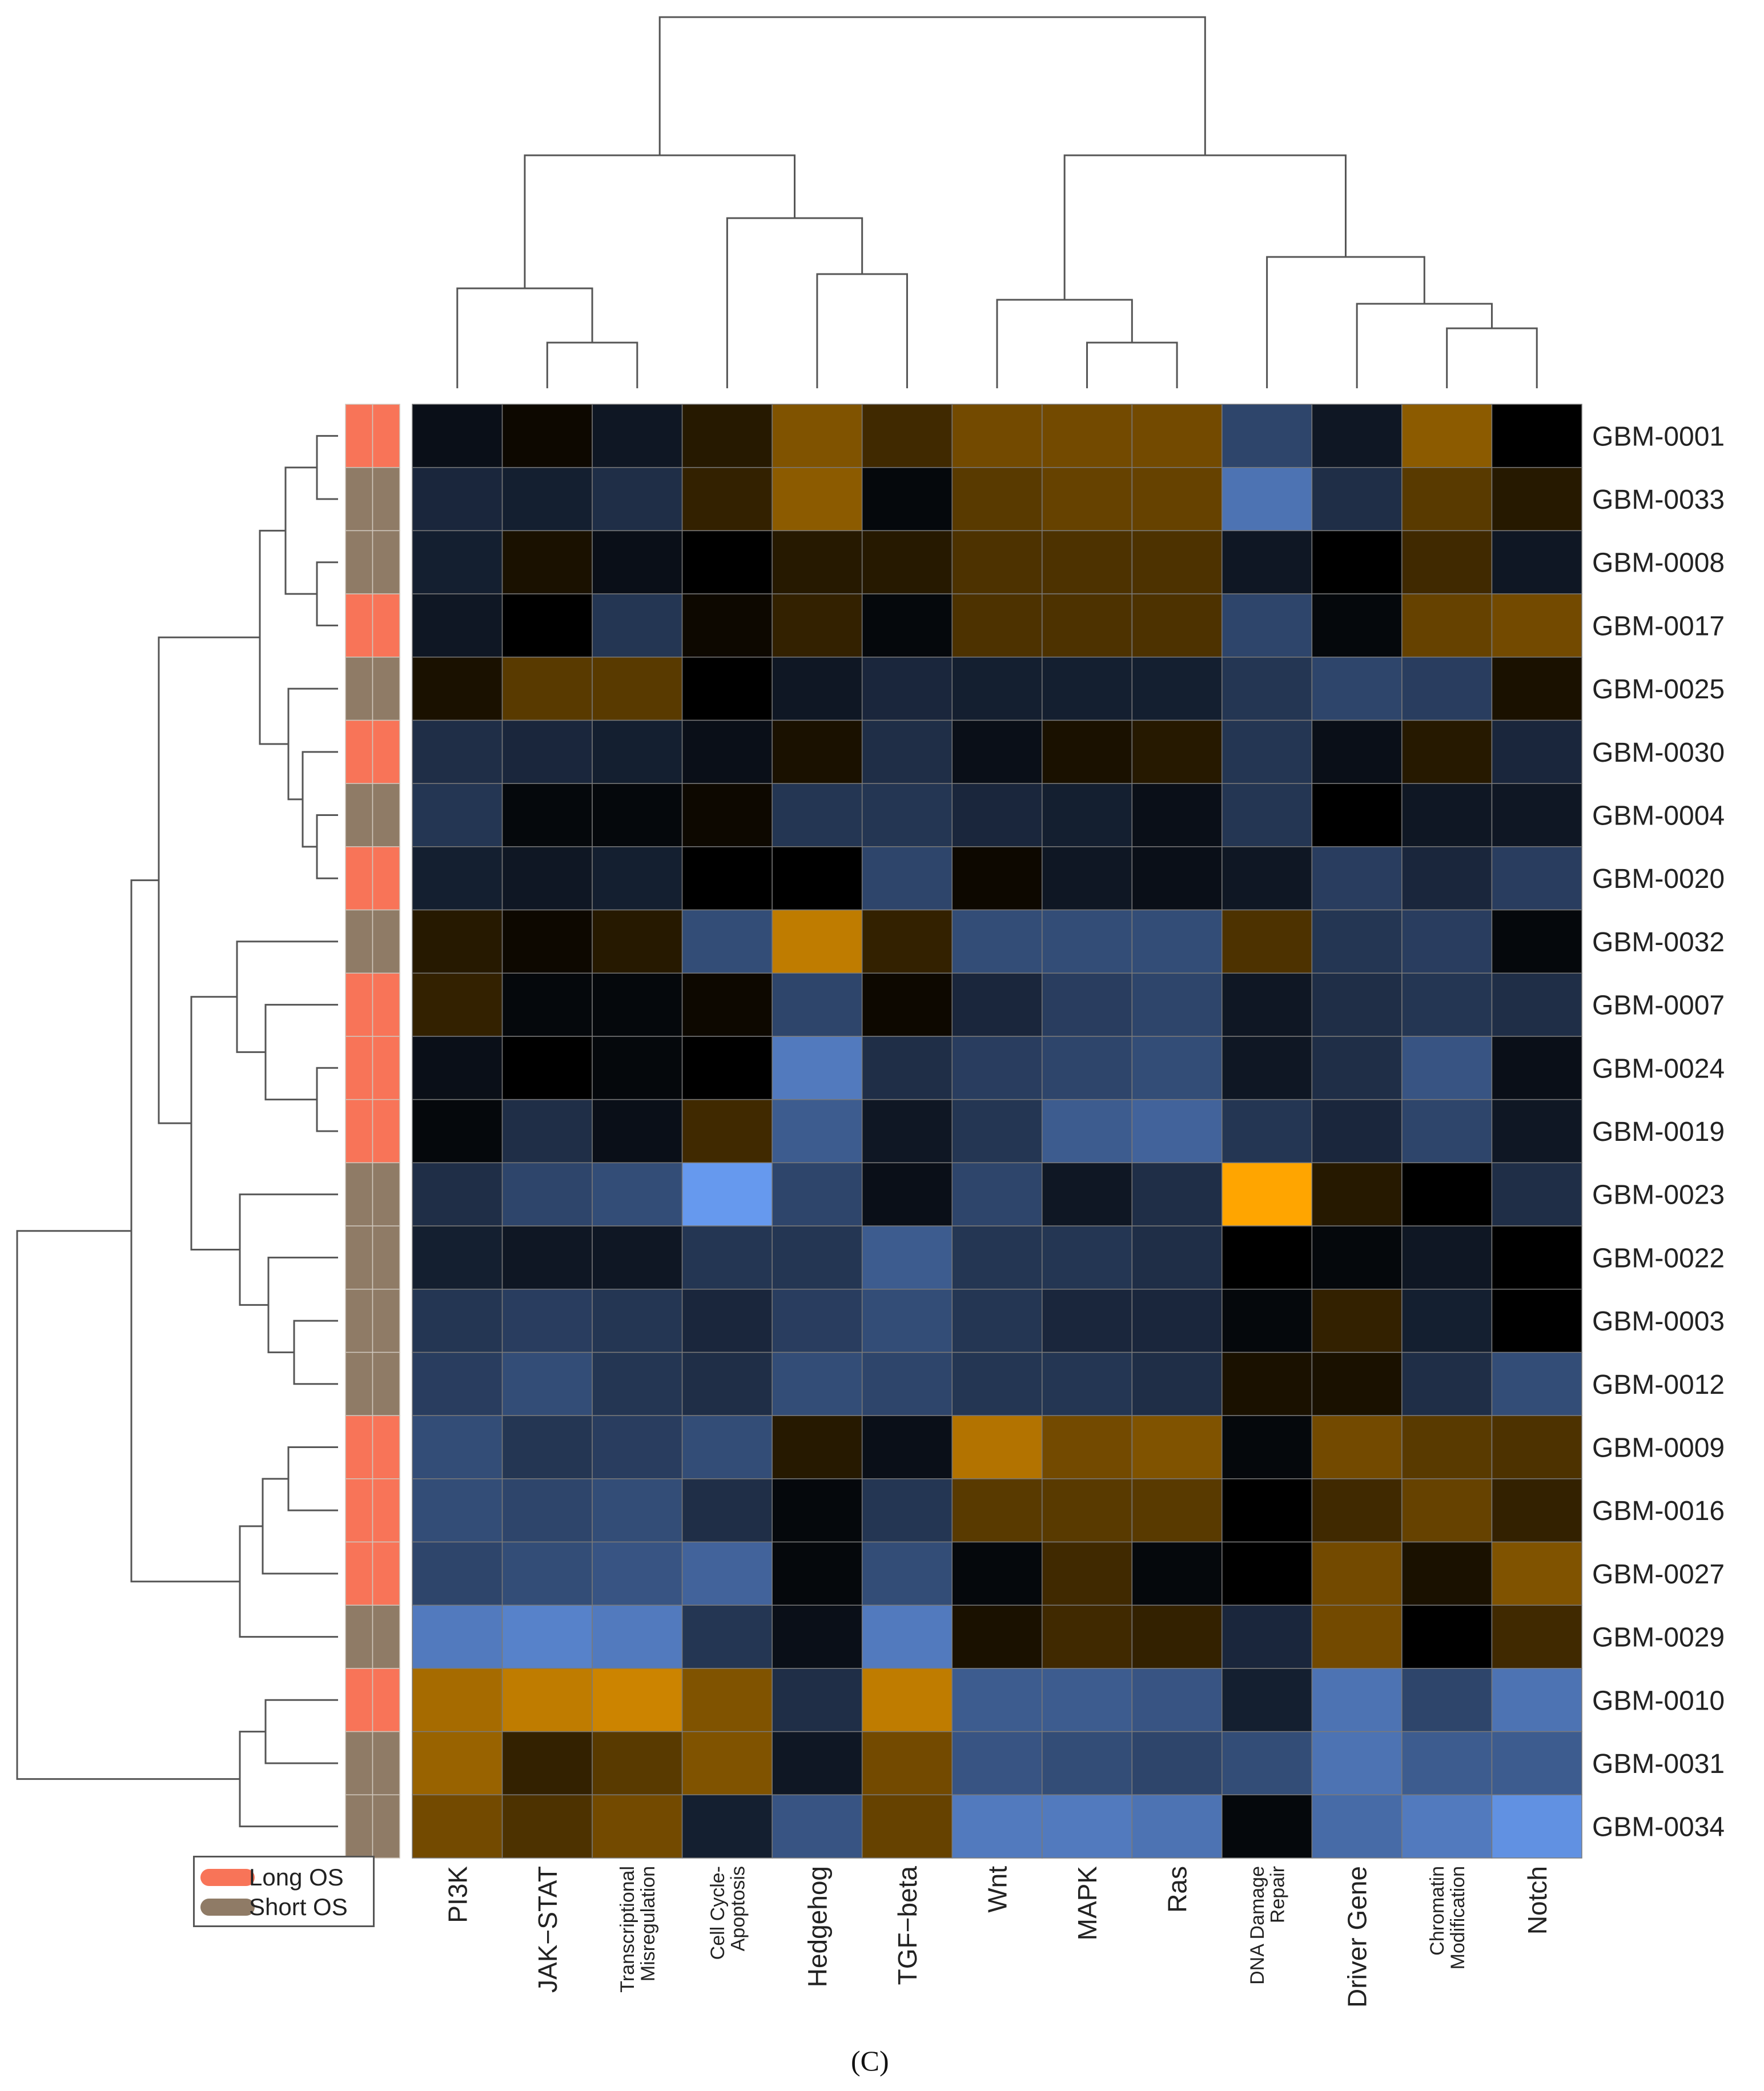 The width and height of the screenshot is (1764, 2091). Describe the element at coordinates (1658, 1701) in the screenshot. I see `row-label: GBM-0010` at that location.